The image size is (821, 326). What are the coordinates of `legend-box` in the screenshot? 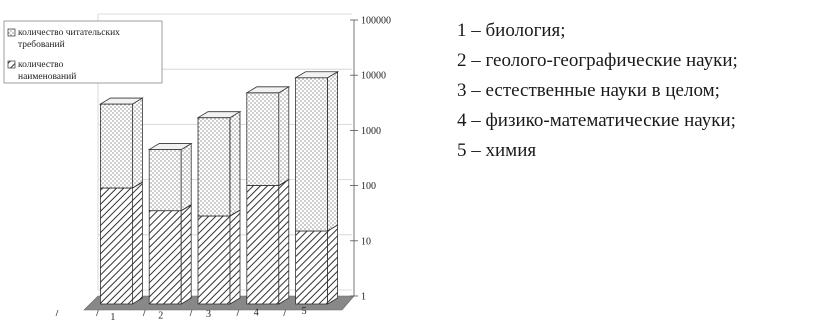 It's located at (83, 52).